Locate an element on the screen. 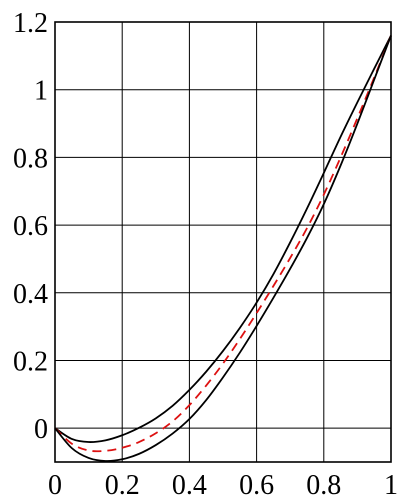 This screenshot has width=407, height=502. x-tick-labels: 0 0.2 0.4 0.6 0.8 1 is located at coordinates (223, 485).